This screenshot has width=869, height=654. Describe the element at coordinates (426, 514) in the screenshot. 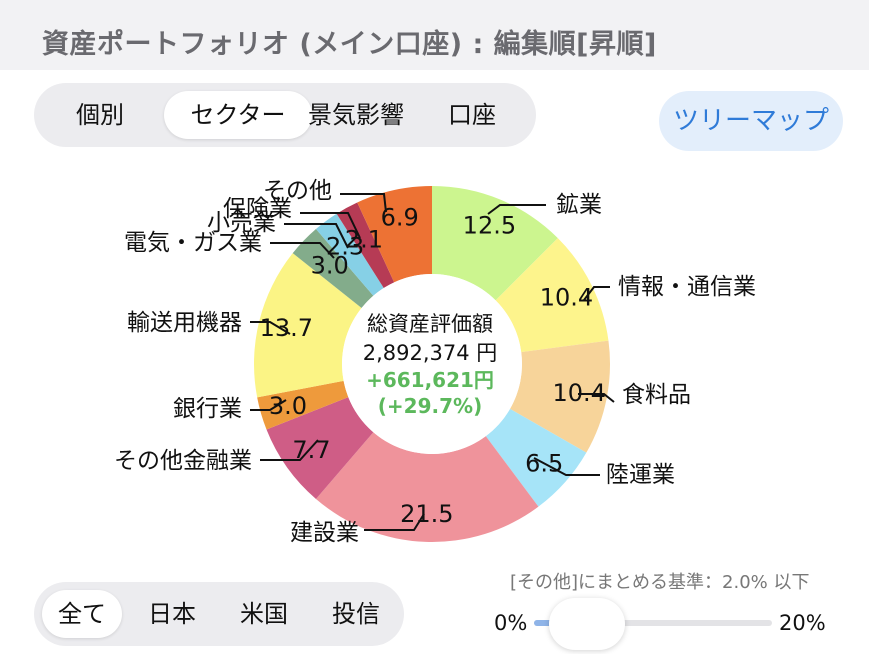

I see `slice-value-4: 21.5` at that location.